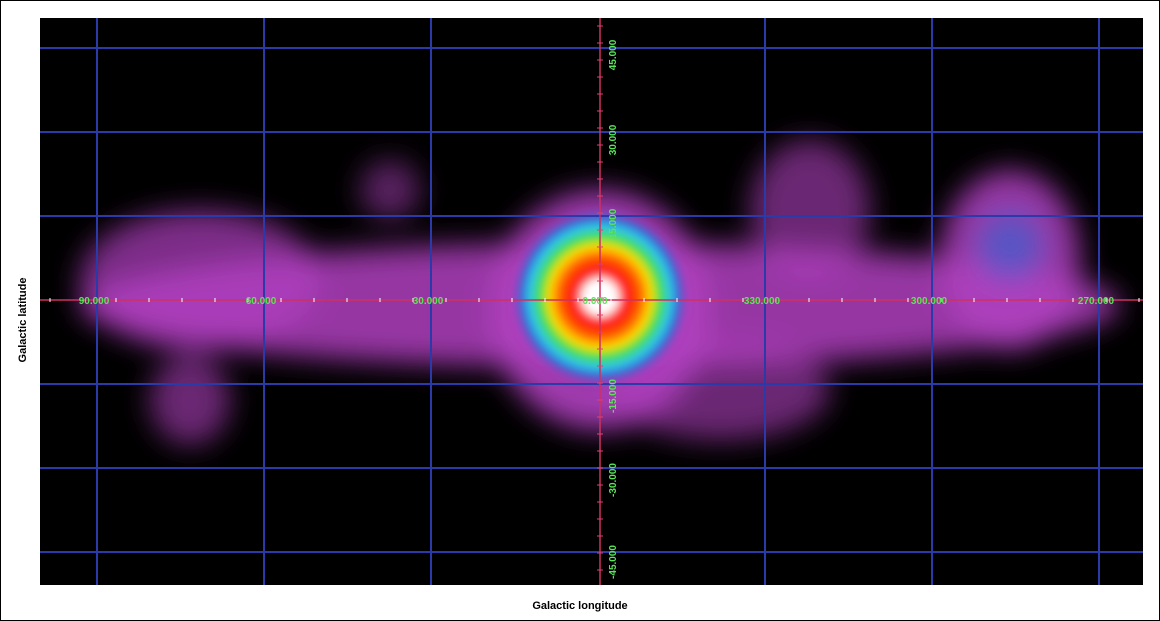 This screenshot has width=1160, height=621. What do you see at coordinates (929, 301) in the screenshot?
I see `longitude-label: 300.000` at bounding box center [929, 301].